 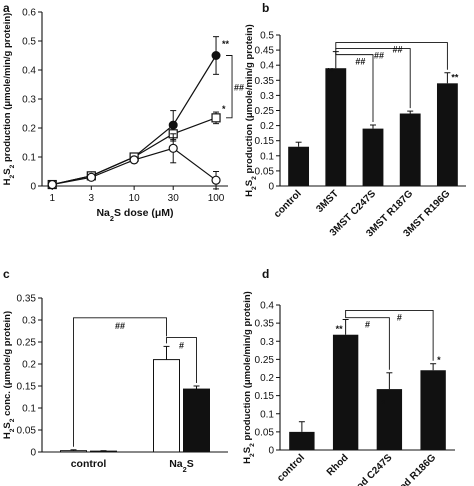 What do you see at coordinates (265, 51) in the screenshot?
I see `y-tick-label: 0.45` at bounding box center [265, 51].